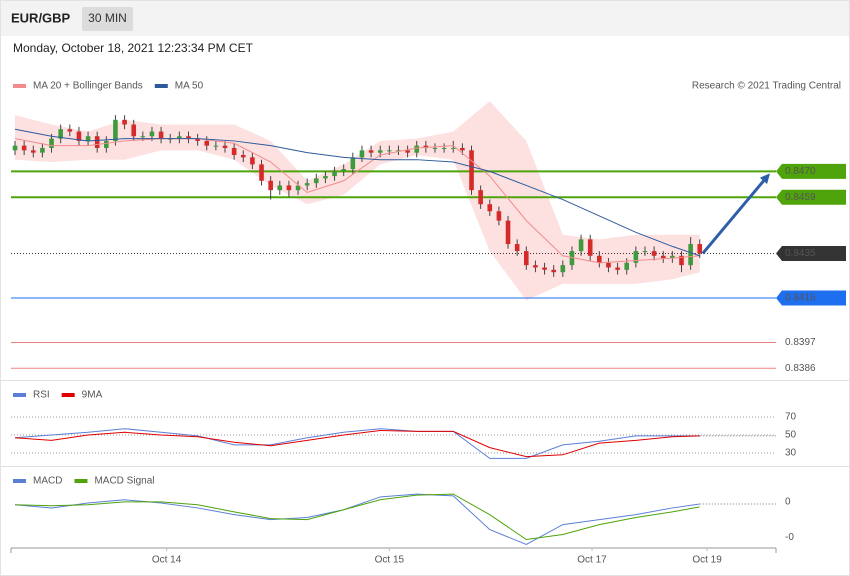  What do you see at coordinates (800, 253) in the screenshot?
I see `level-label: 0.8435` at bounding box center [800, 253].